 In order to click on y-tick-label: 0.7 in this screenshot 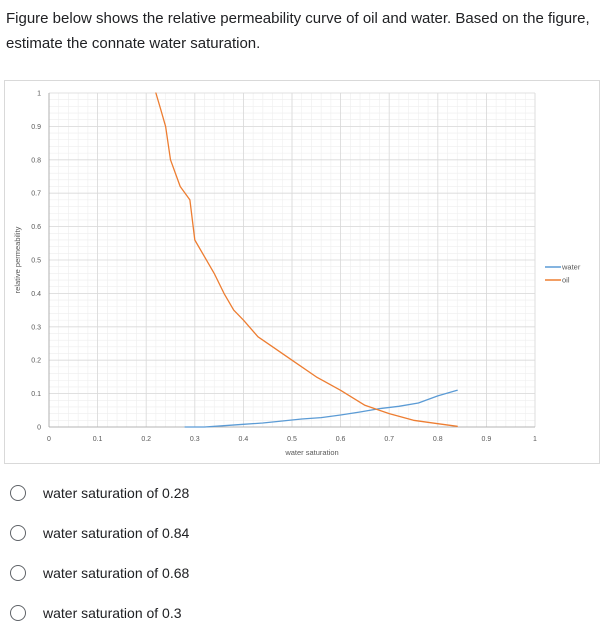, I will do `click(36, 194)`.